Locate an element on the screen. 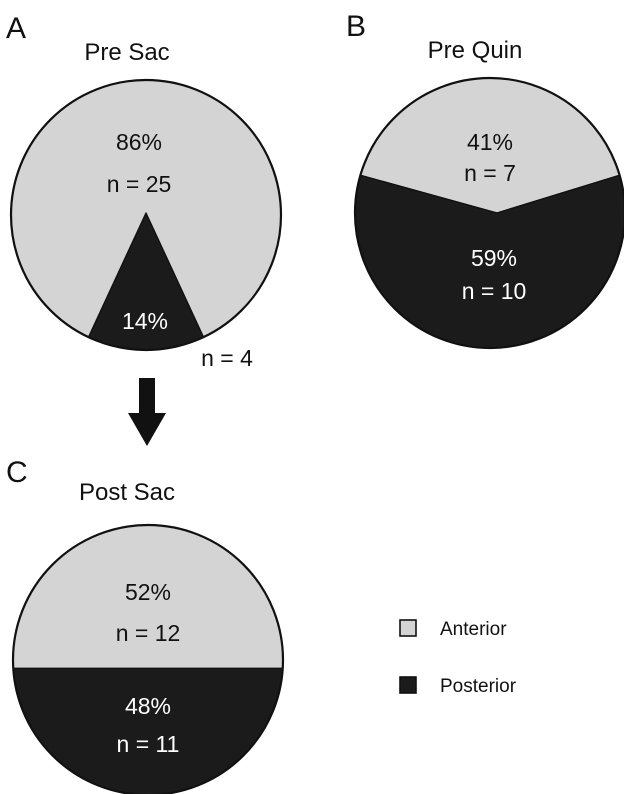  pie-chart-post-sac: 52% n = 12 48% n = 11 is located at coordinates (148, 658).